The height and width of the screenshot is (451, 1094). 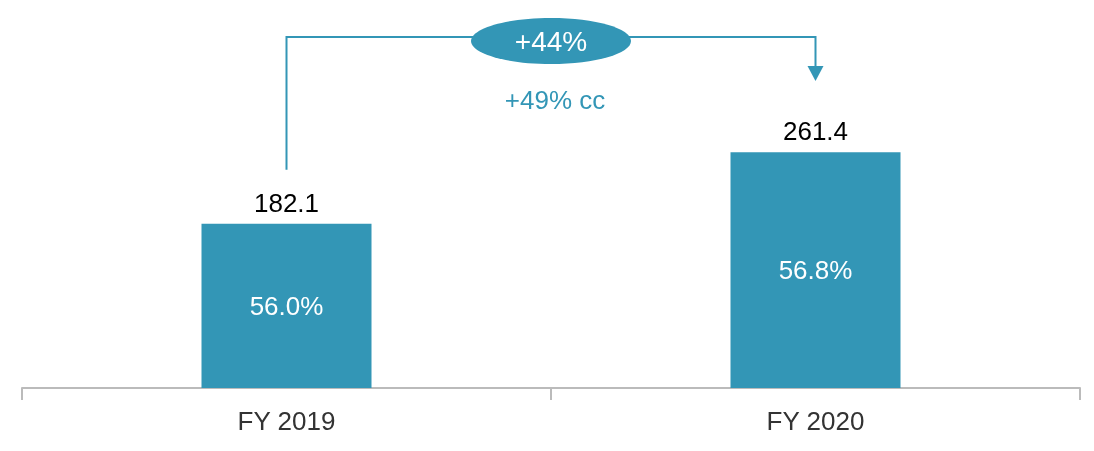 I want to click on text: +44%, so click(x=551, y=41).